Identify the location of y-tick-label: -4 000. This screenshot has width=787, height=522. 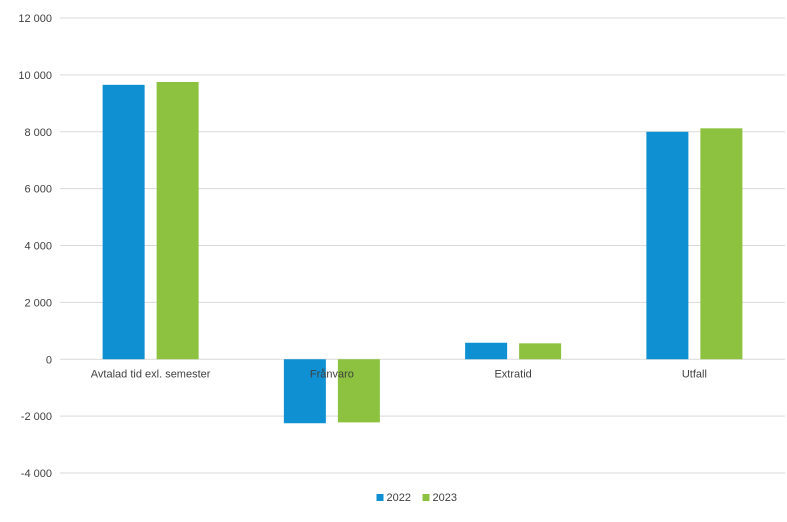
(36, 474).